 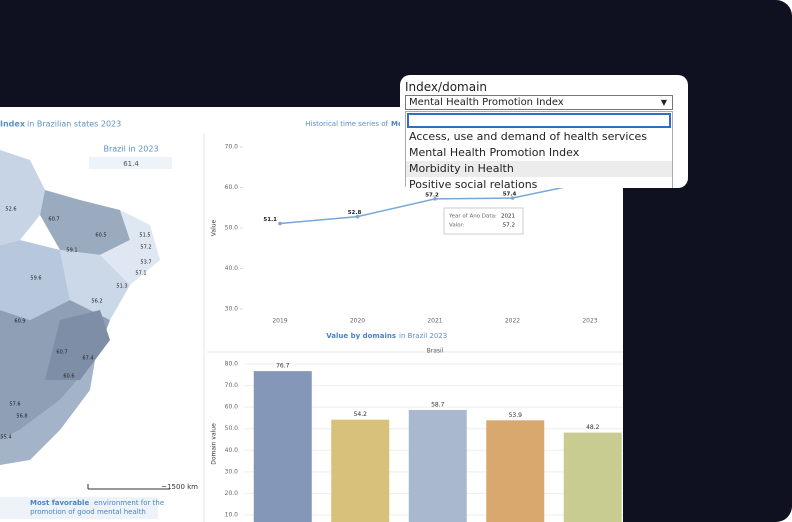 I want to click on state-value: 51.5, so click(x=144, y=236).